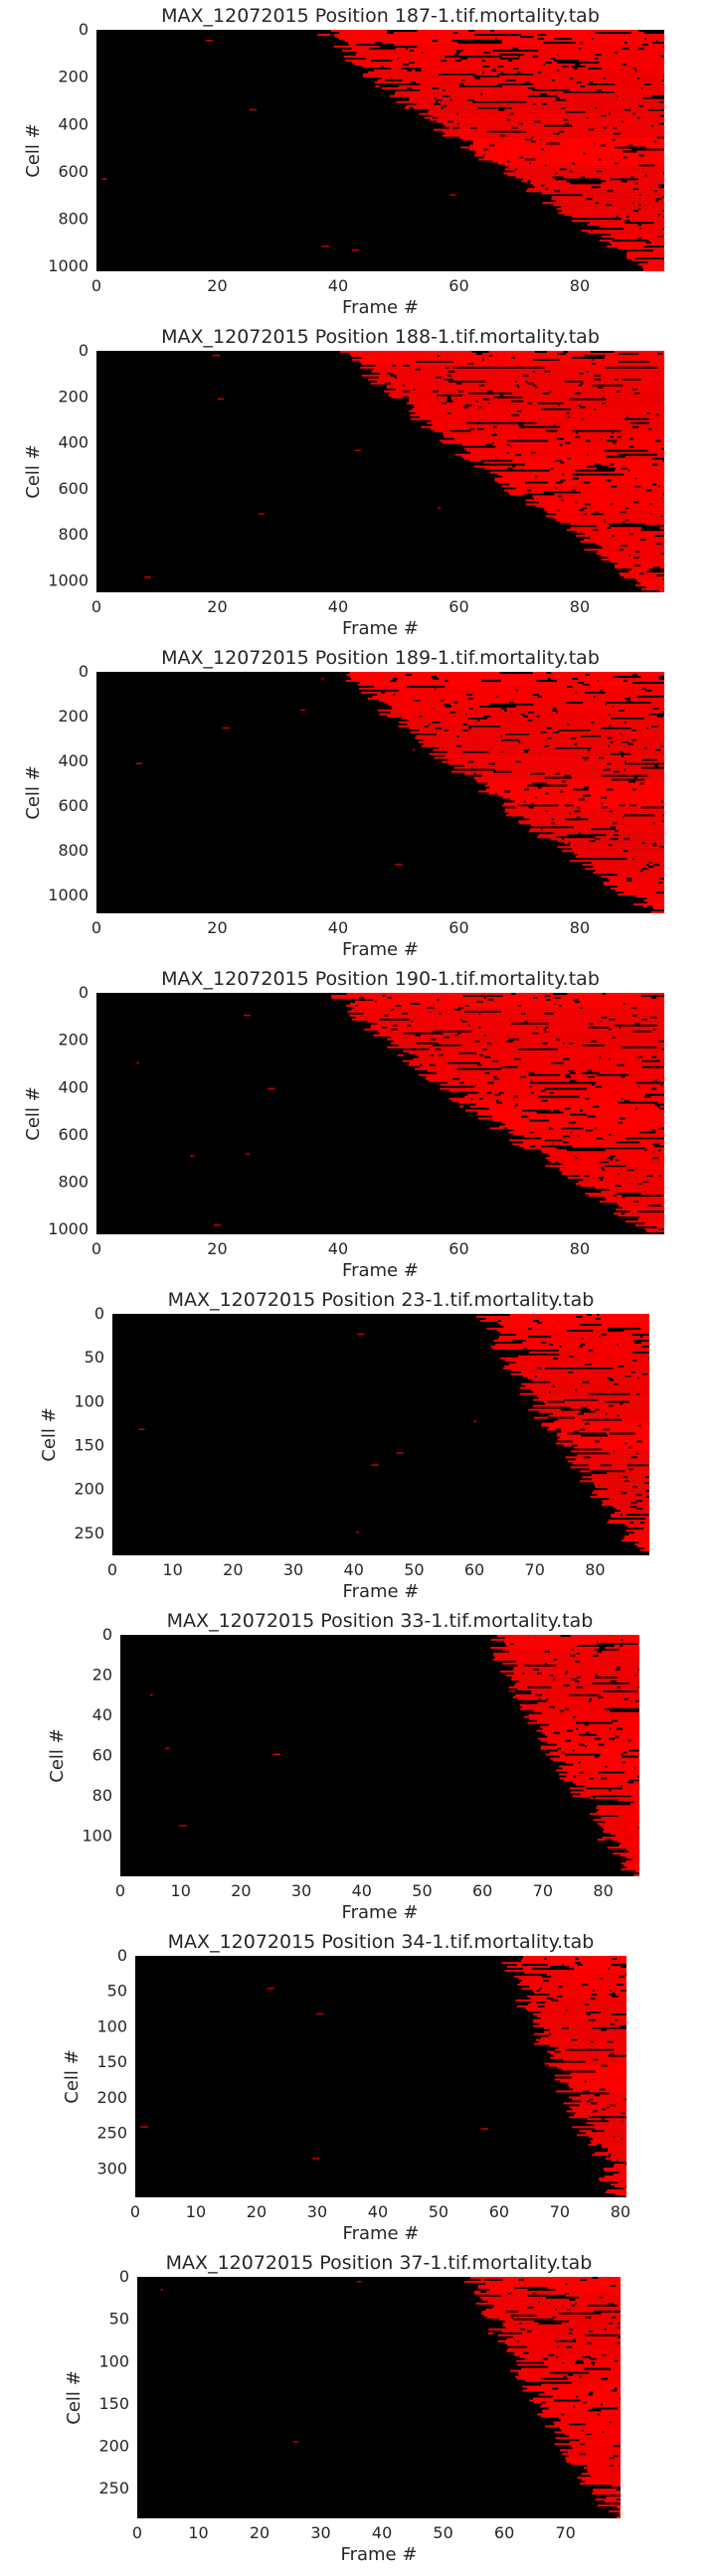 Image resolution: width=716 pixels, height=2576 pixels. Describe the element at coordinates (210, 41) in the screenshot. I see `cell-speckle` at that location.